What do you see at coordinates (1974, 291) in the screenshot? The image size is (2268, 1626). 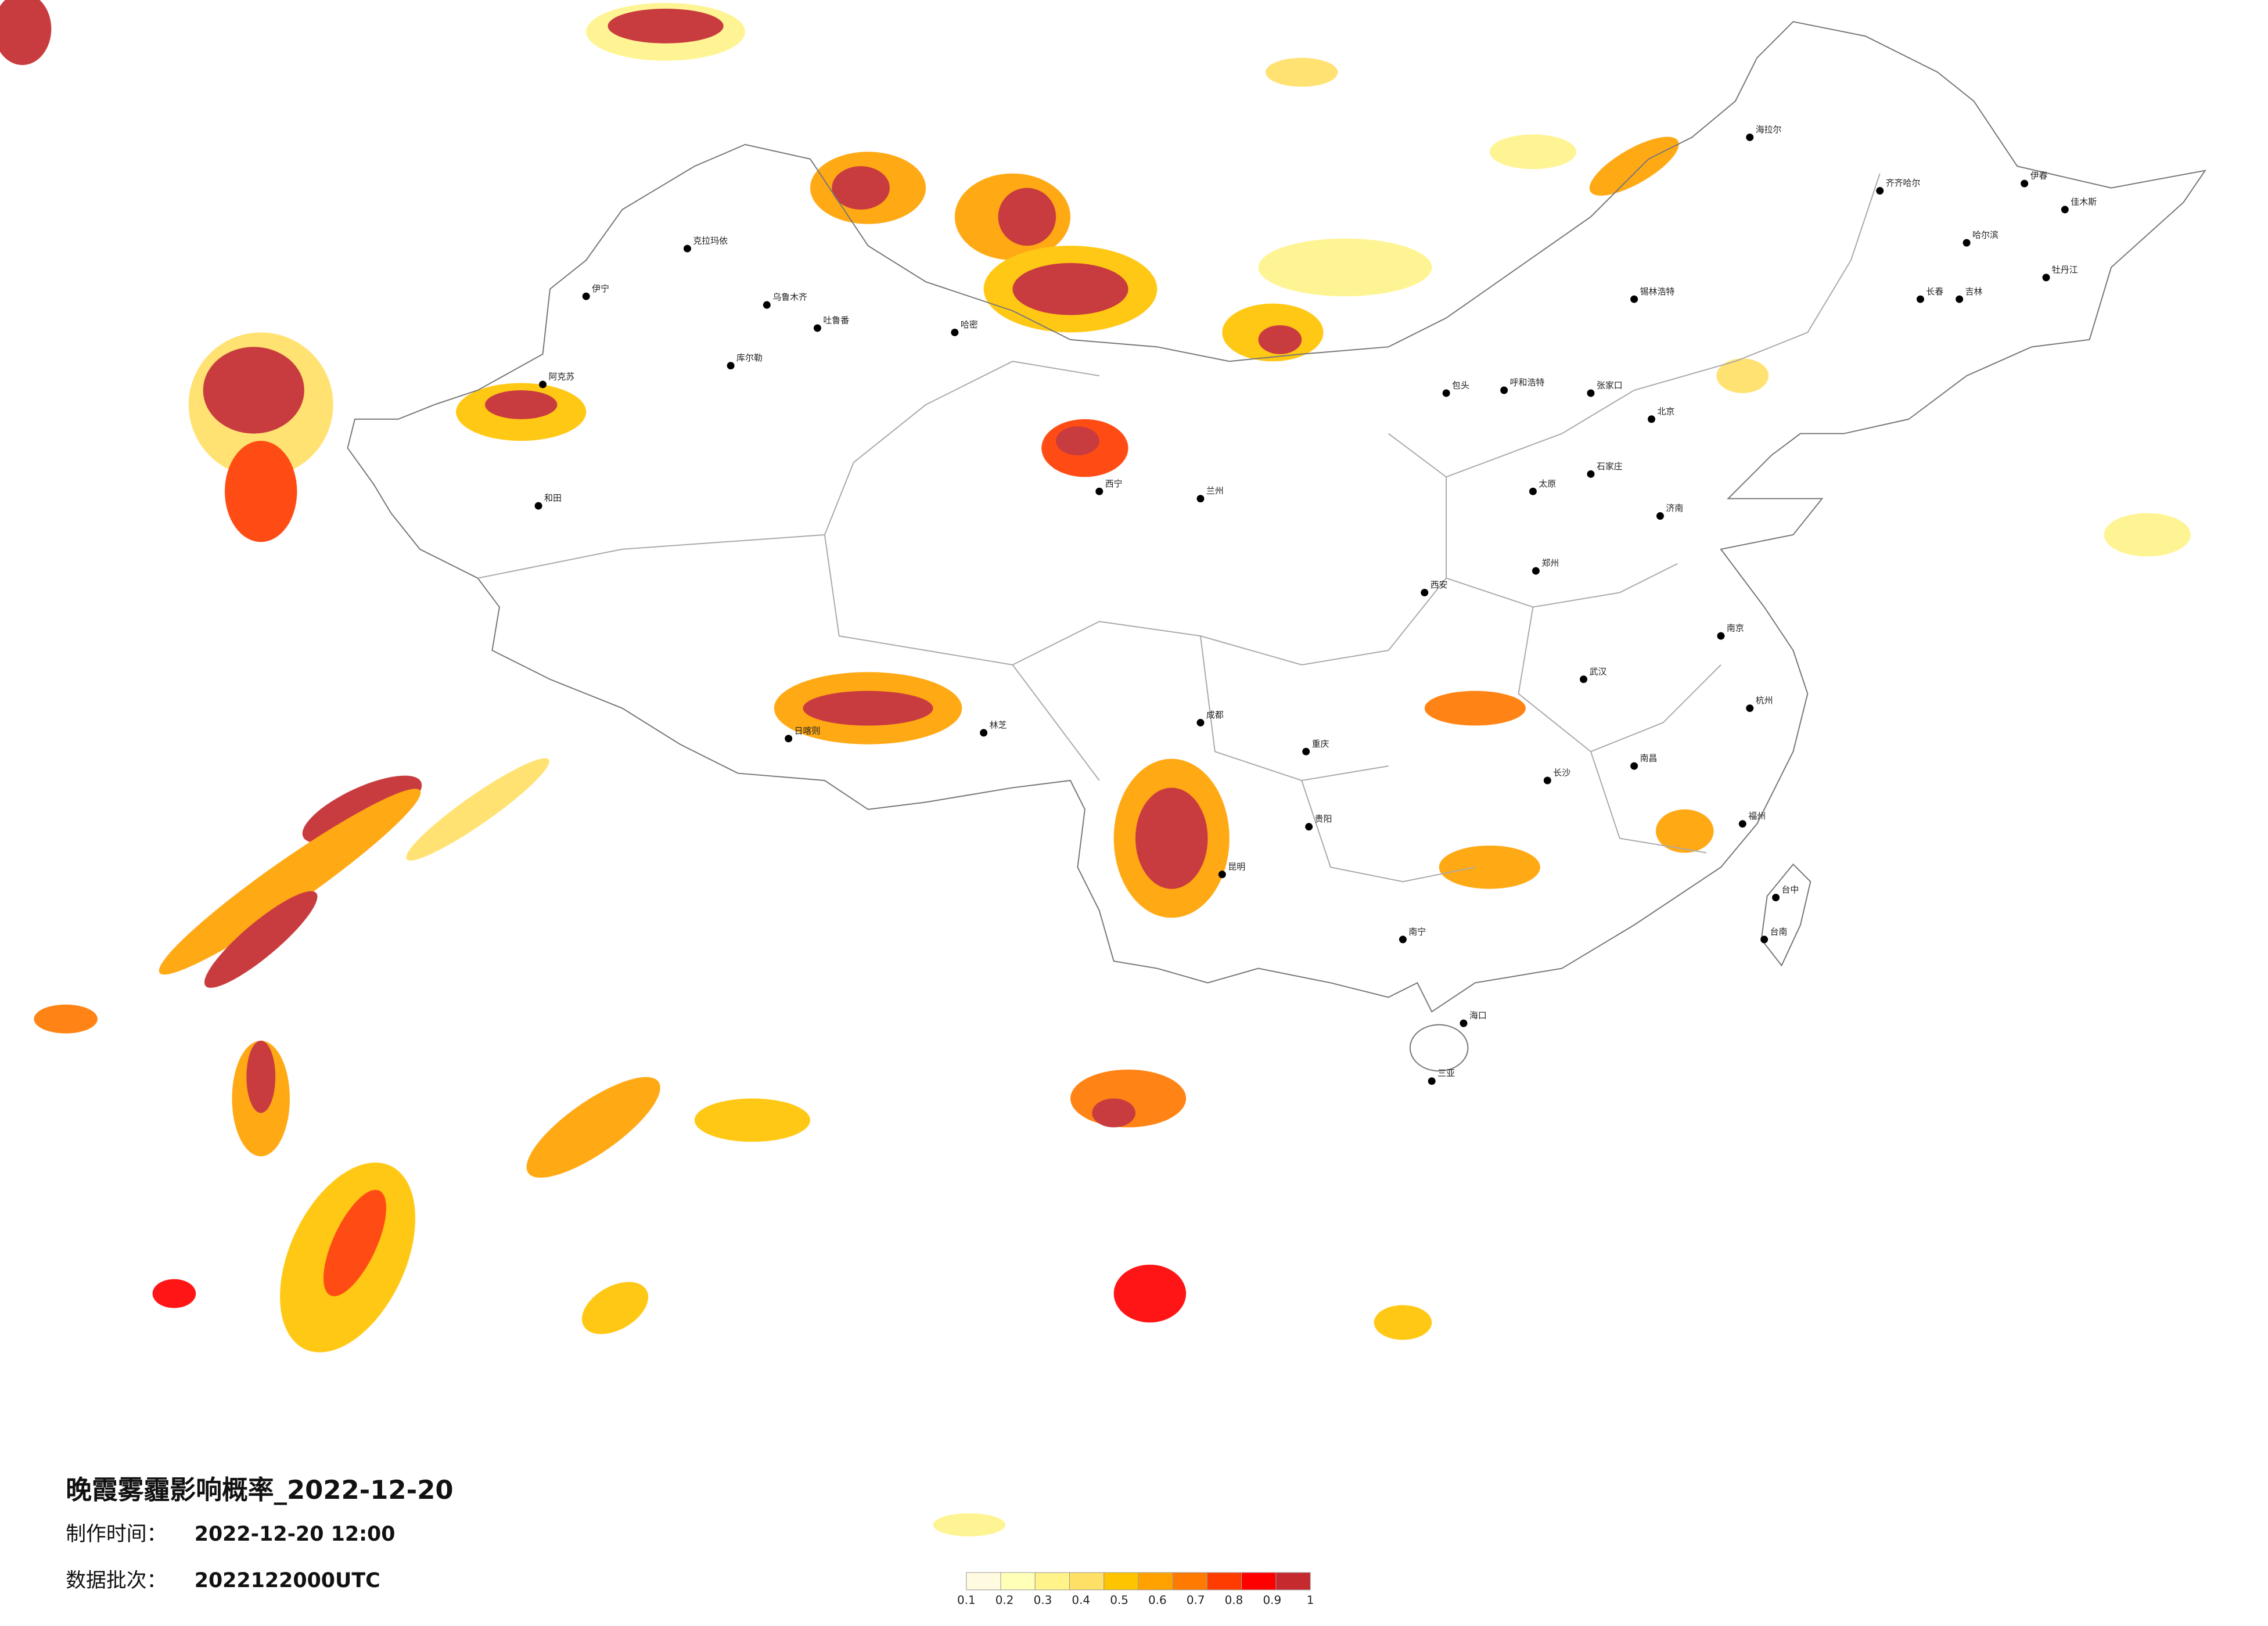 I see `city-label: 吉林` at bounding box center [1974, 291].